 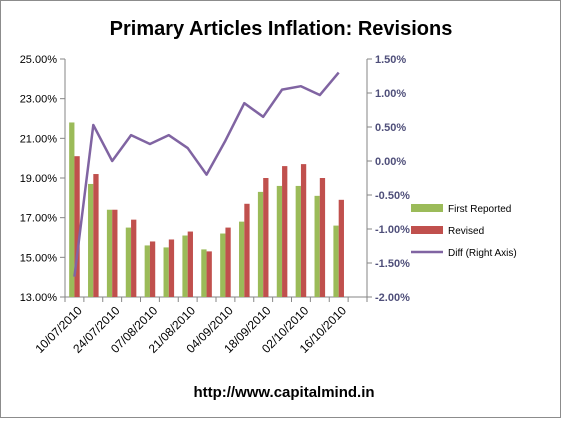 What do you see at coordinates (390, 128) in the screenshot?
I see `right-axis-tick-label: 0.50%` at bounding box center [390, 128].